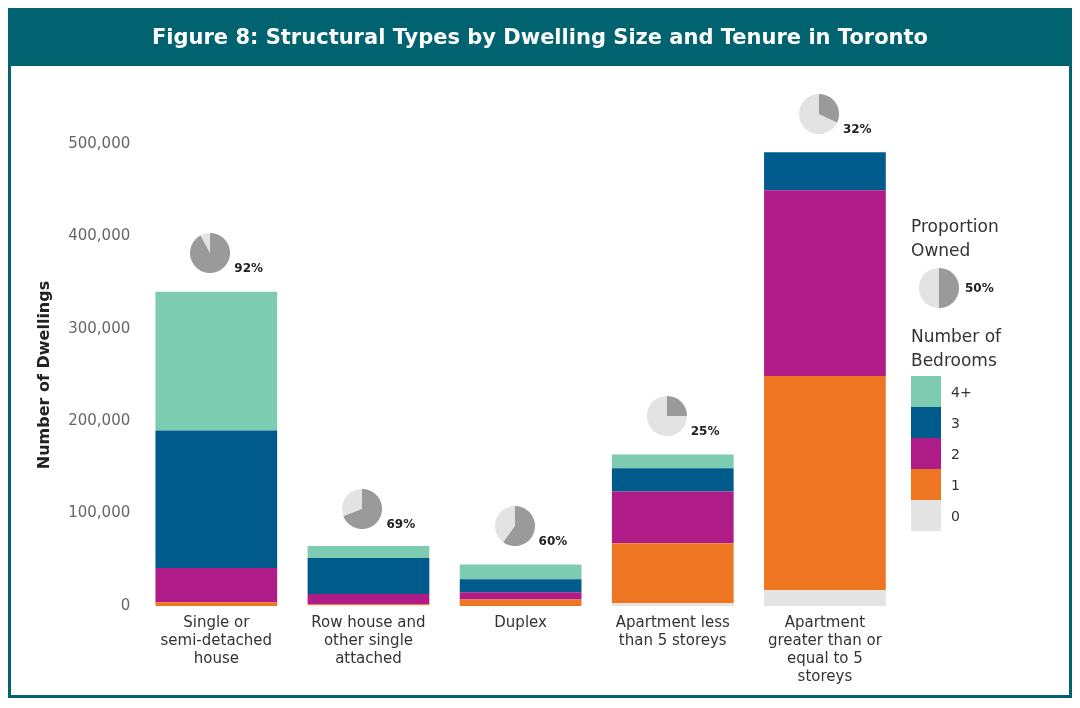 The image size is (1080, 708). I want to click on annotation: 92%, so click(249, 267).